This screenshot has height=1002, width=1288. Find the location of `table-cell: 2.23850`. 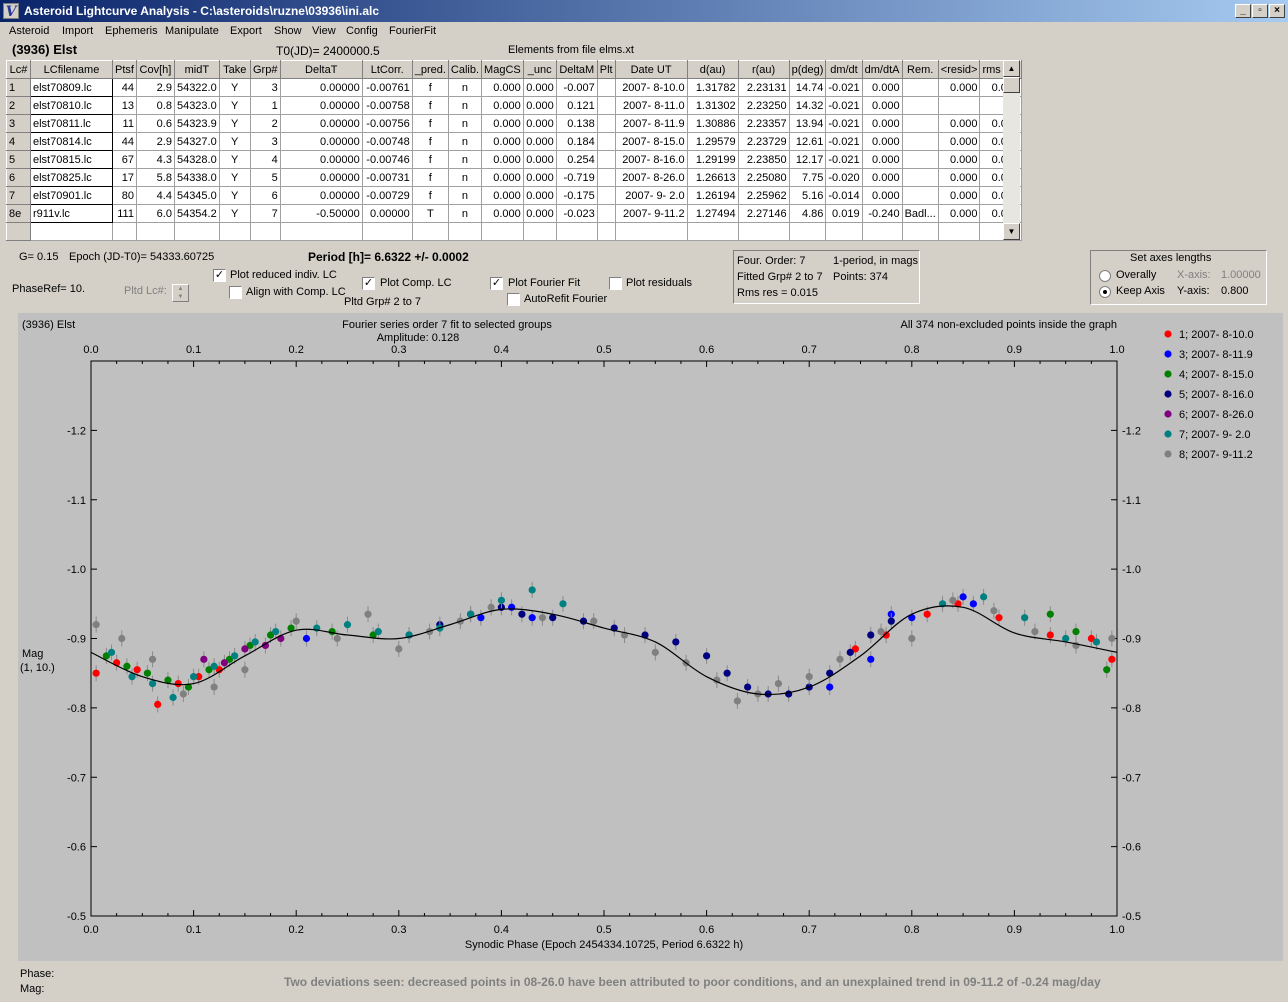

table-cell: 2.23850 is located at coordinates (763, 159).